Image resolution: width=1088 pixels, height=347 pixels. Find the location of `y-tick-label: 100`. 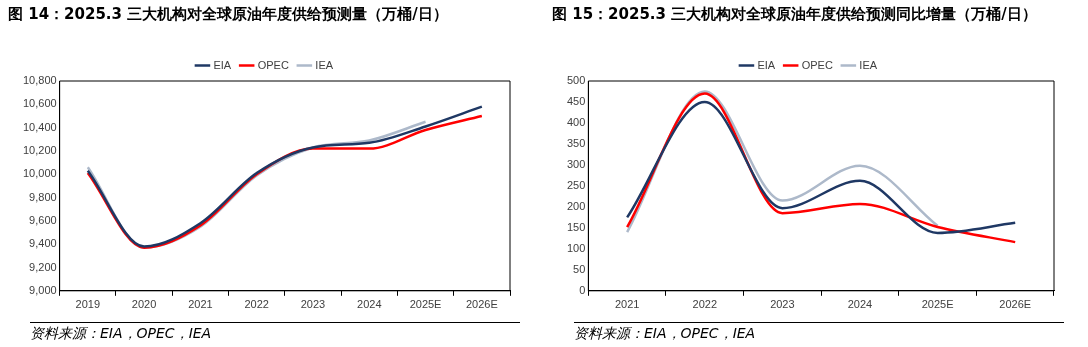

y-tick-label: 100 is located at coordinates (576, 247).